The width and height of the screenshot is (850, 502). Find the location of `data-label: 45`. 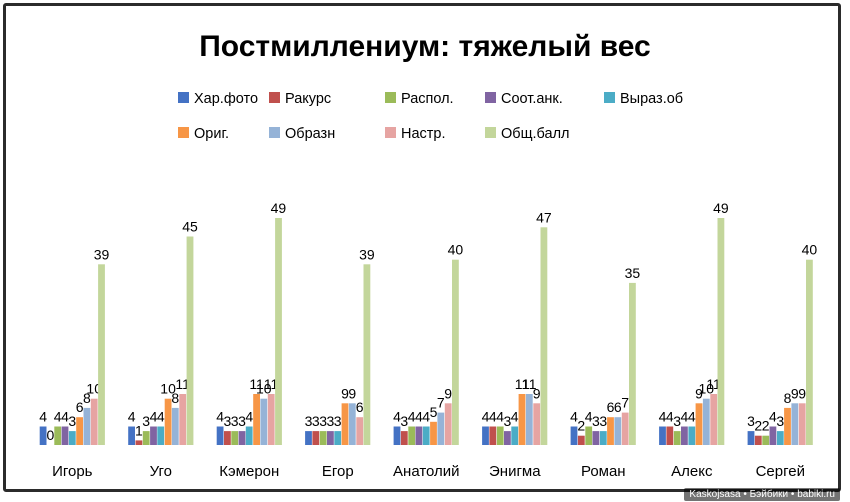

data-label: 45 is located at coordinates (190, 227).